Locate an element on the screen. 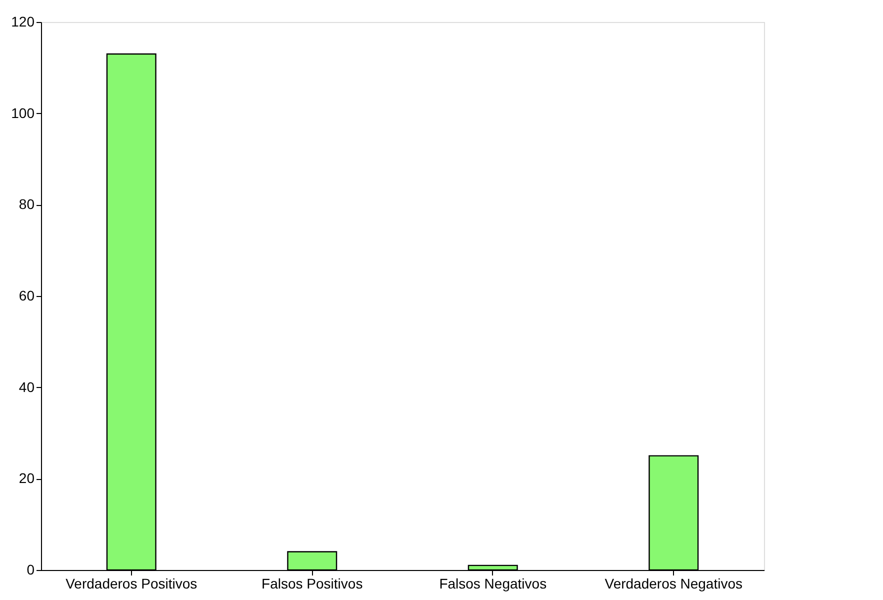 This screenshot has width=883, height=600. y-tick-label: 80 is located at coordinates (26, 204).